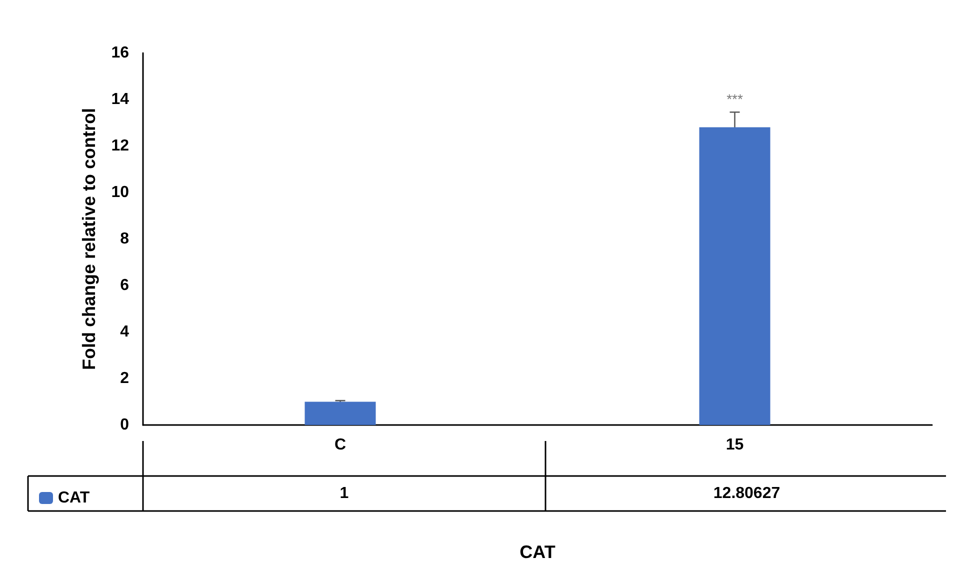 Image resolution: width=954 pixels, height=581 pixels. Describe the element at coordinates (344, 493) in the screenshot. I see `data-label: 1` at that location.